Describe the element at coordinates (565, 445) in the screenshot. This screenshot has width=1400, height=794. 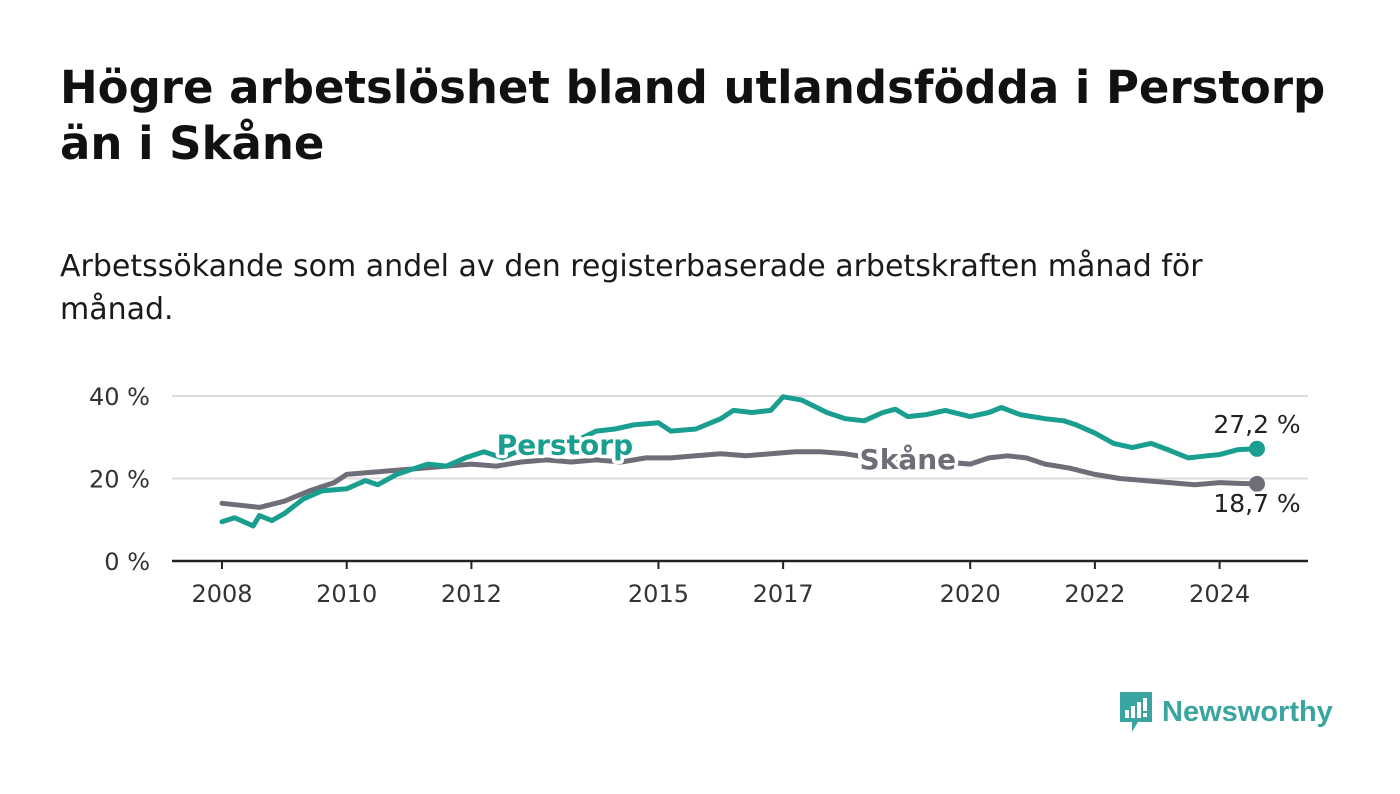
I see `series-label: Perstorp` at that location.